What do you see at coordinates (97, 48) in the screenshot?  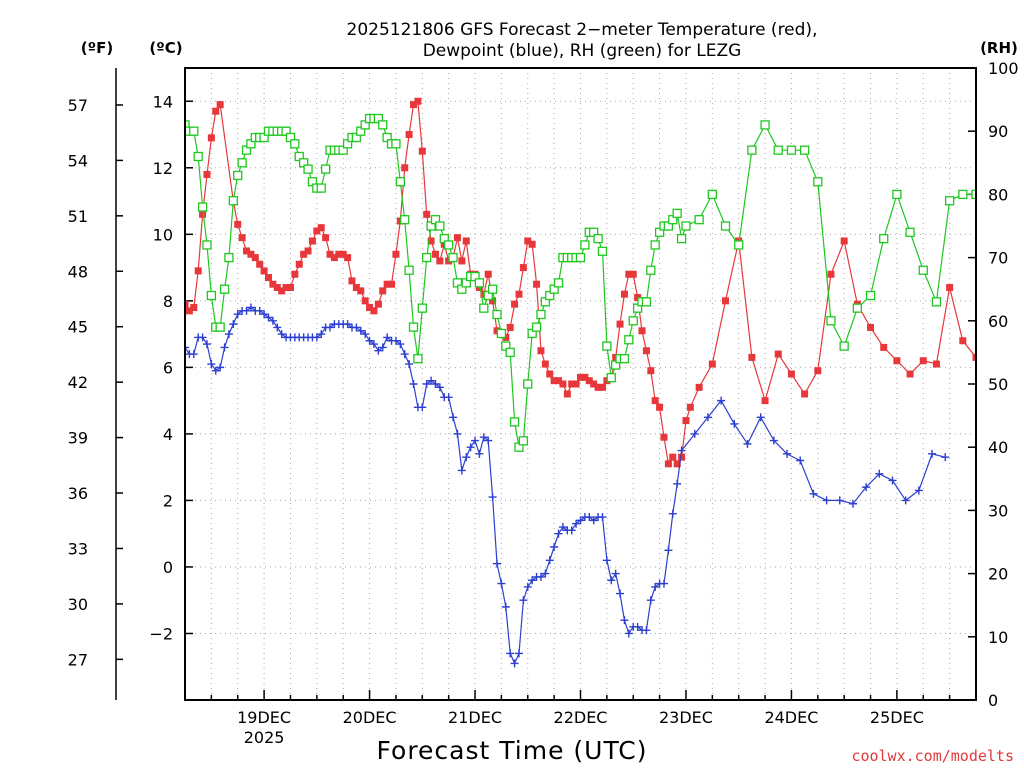 I see `fahrenheit-axis-label: (ºF)` at bounding box center [97, 48].